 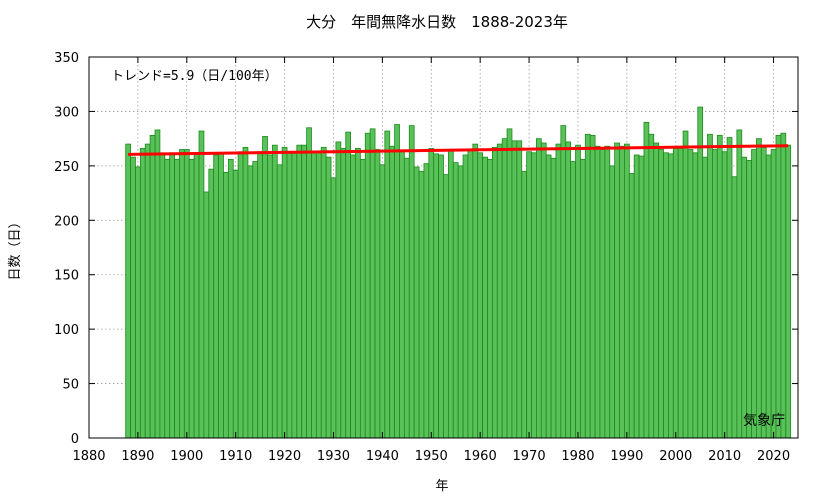 I want to click on y-tick-label: 300, so click(x=66, y=112).